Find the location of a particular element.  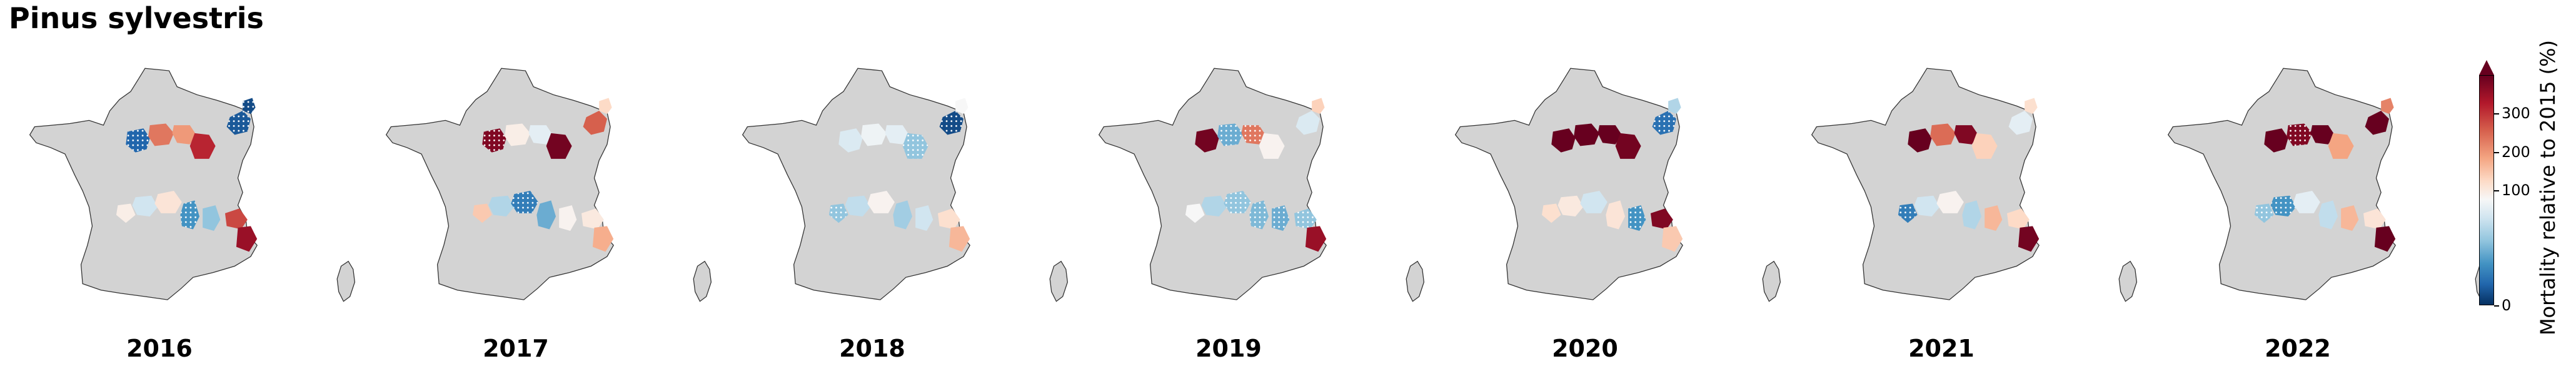

map-panel-2017 is located at coordinates (540, 181).